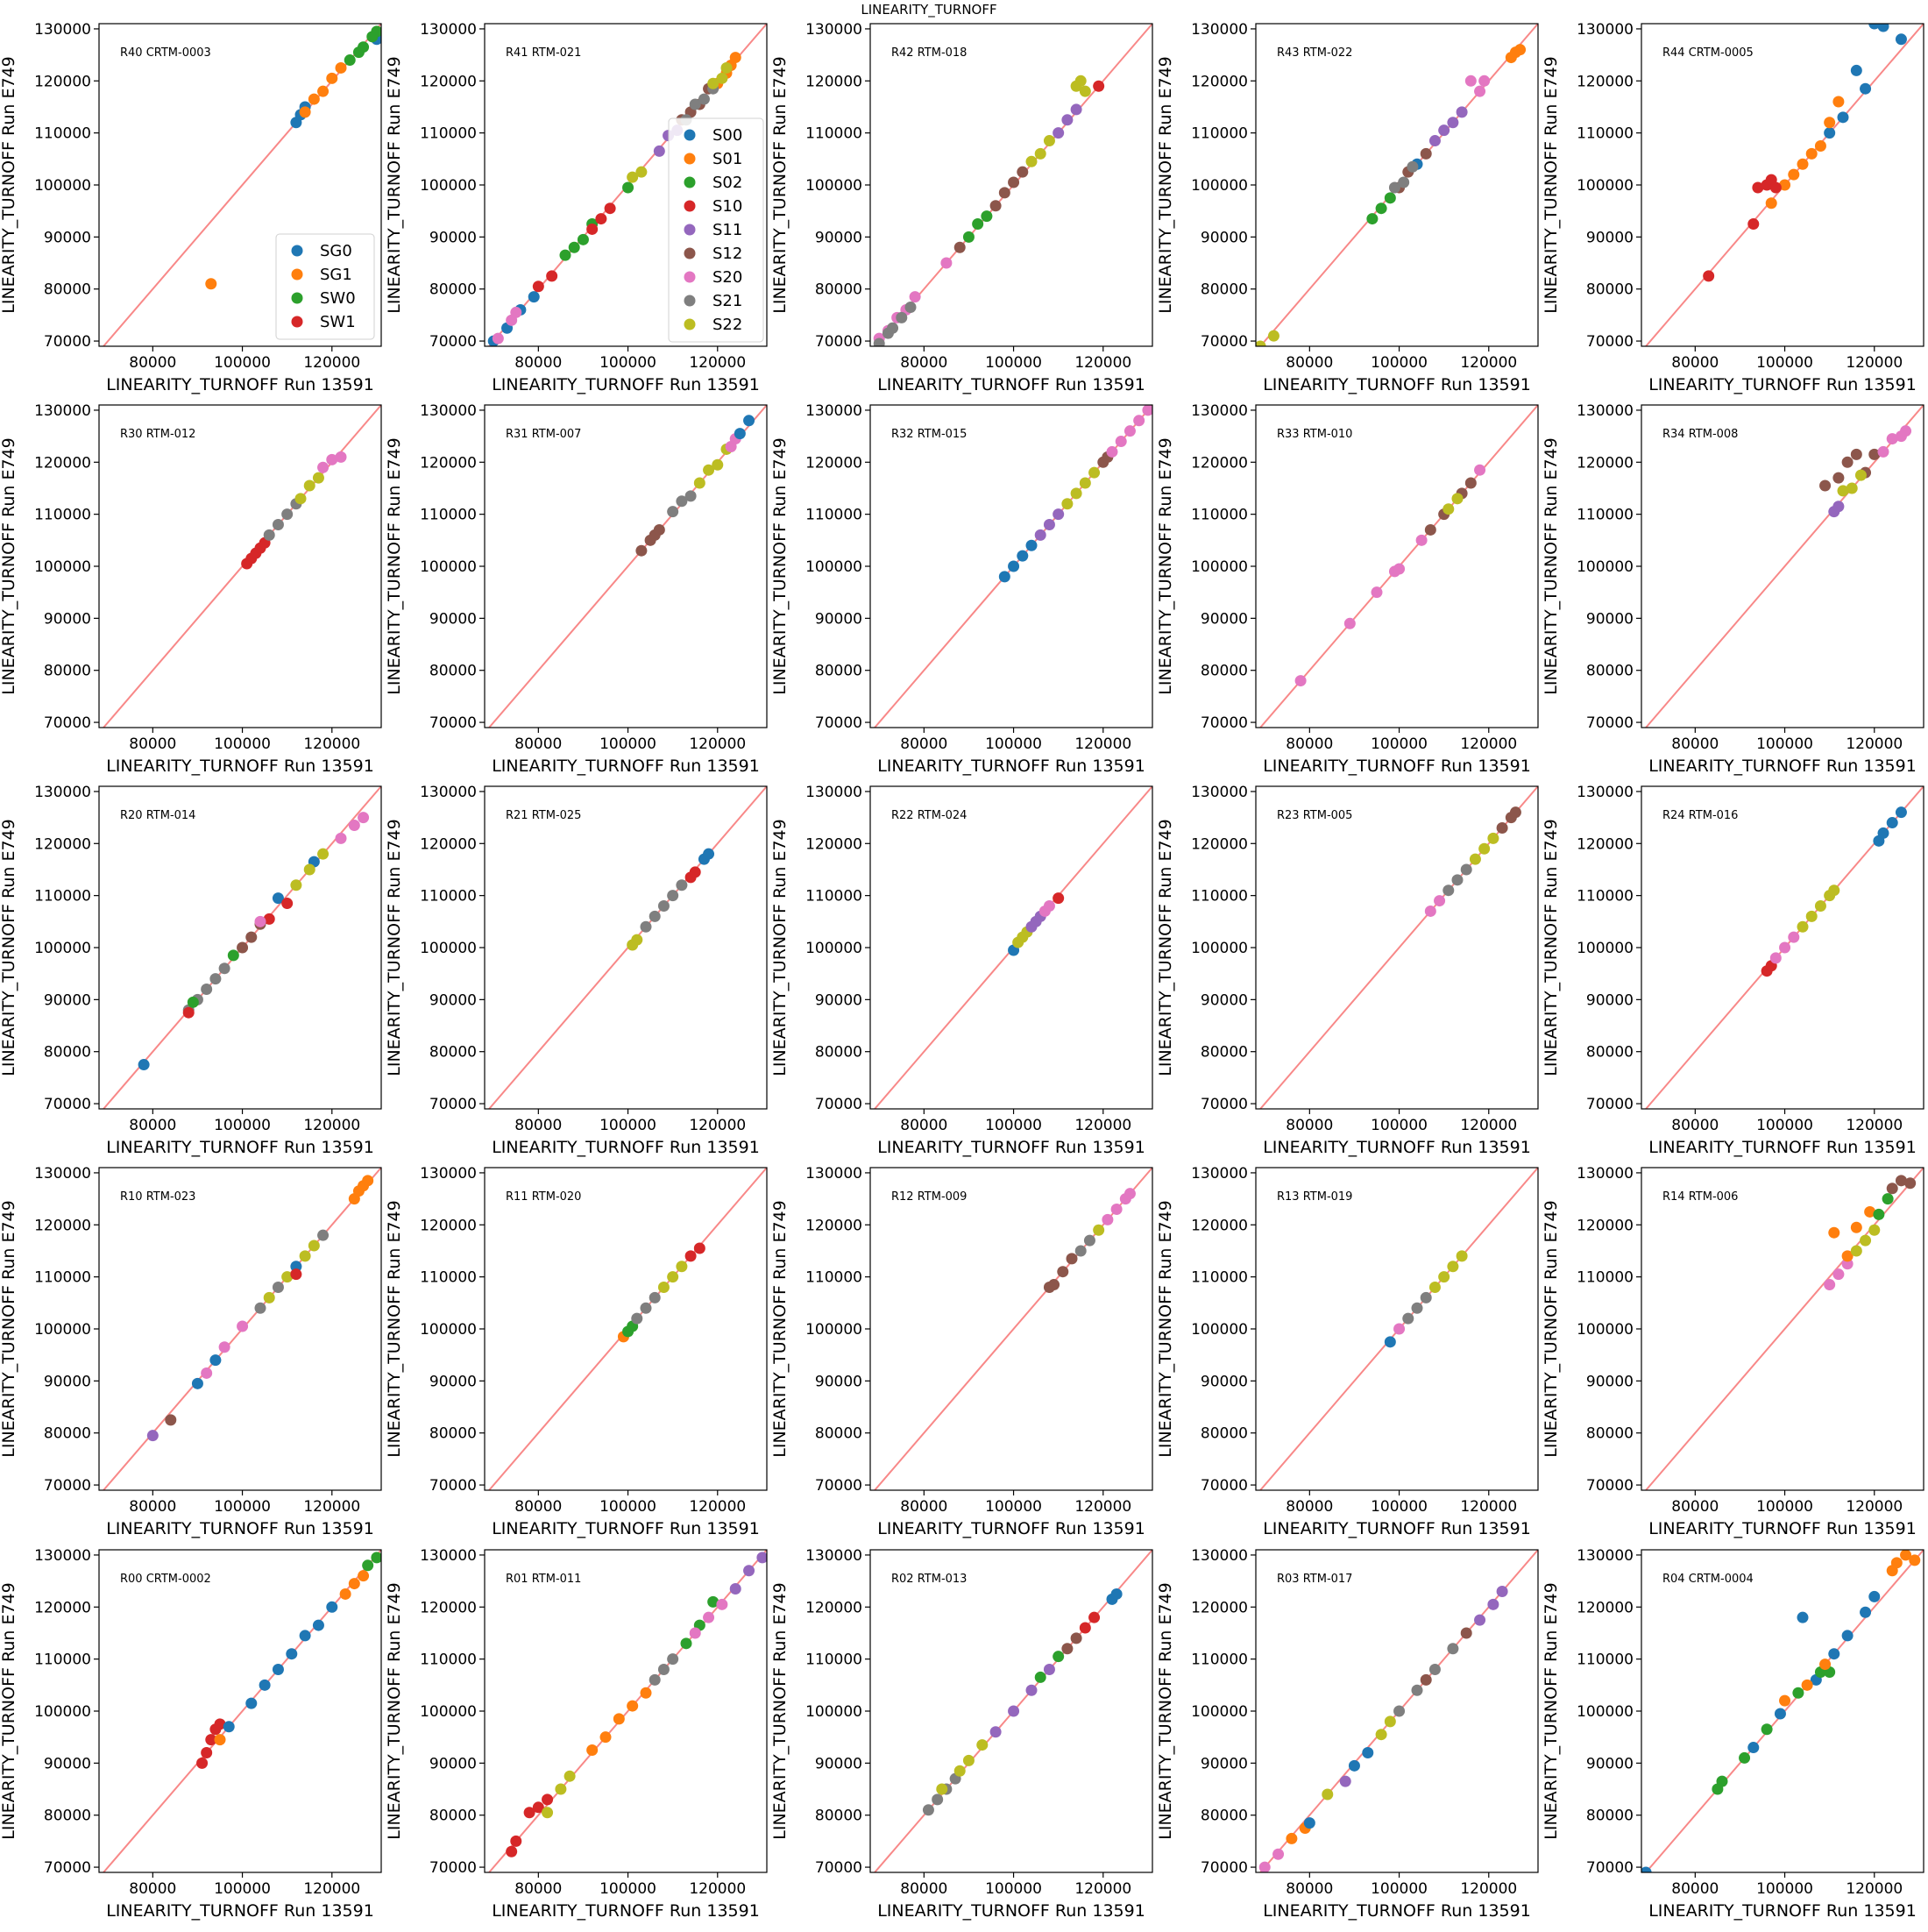 This screenshot has height=1932, width=1928. I want to click on panel-label: R33 RTM-010, so click(1314, 434).